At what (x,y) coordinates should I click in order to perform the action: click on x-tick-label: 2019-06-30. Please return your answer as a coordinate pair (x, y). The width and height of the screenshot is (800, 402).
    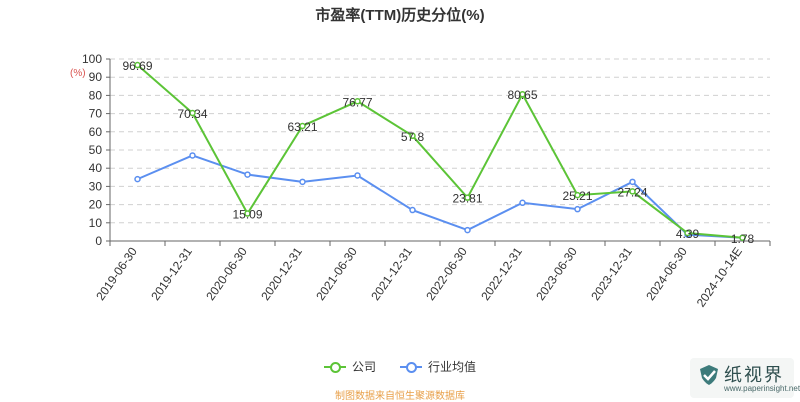
    Looking at the image, I should click on (116, 273).